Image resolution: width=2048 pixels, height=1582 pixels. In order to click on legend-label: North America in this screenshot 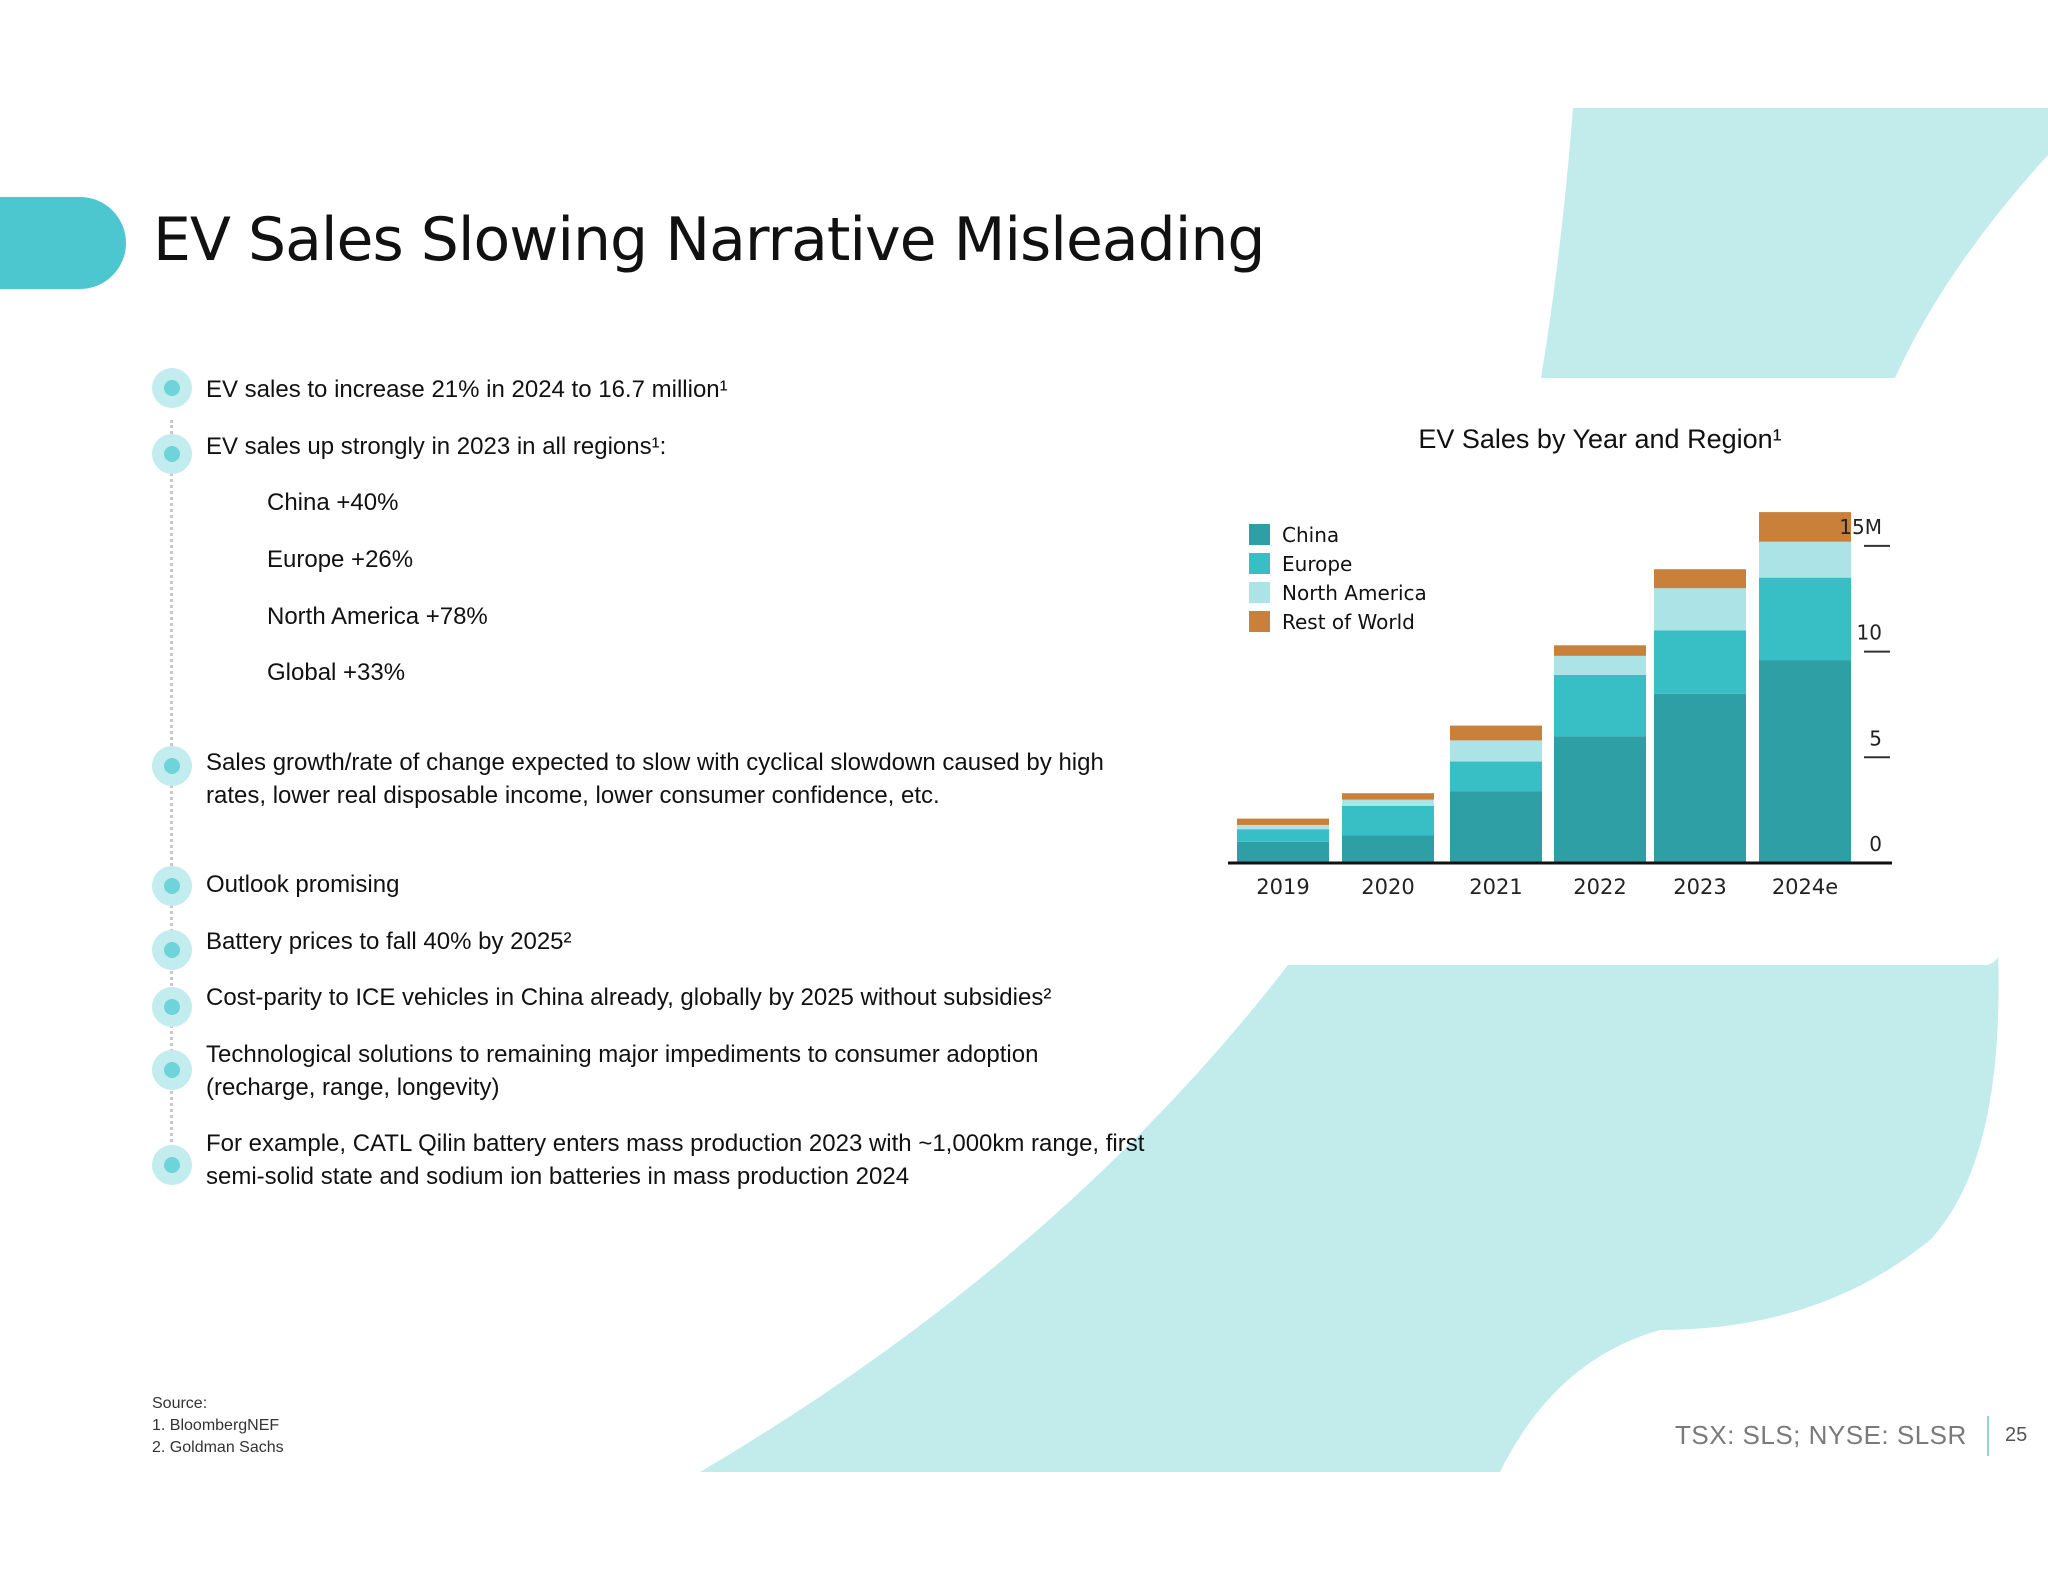, I will do `click(1354, 593)`.